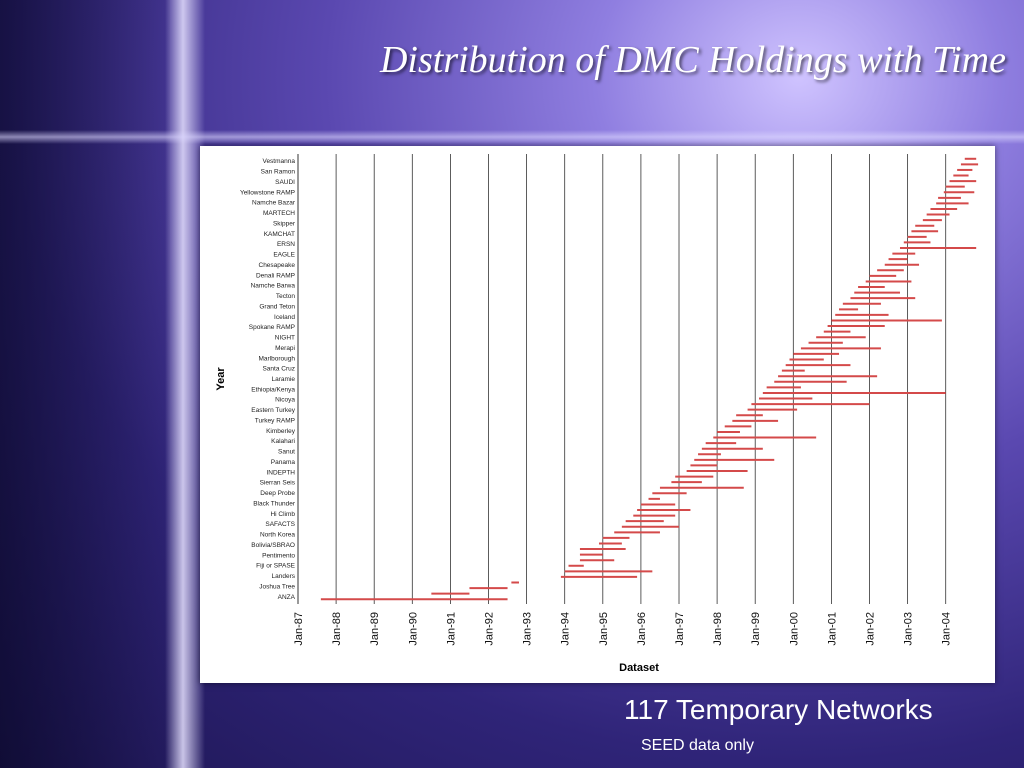 Image resolution: width=1024 pixels, height=768 pixels. Describe the element at coordinates (277, 306) in the screenshot. I see `y-tick-label: Grand Teton` at that location.